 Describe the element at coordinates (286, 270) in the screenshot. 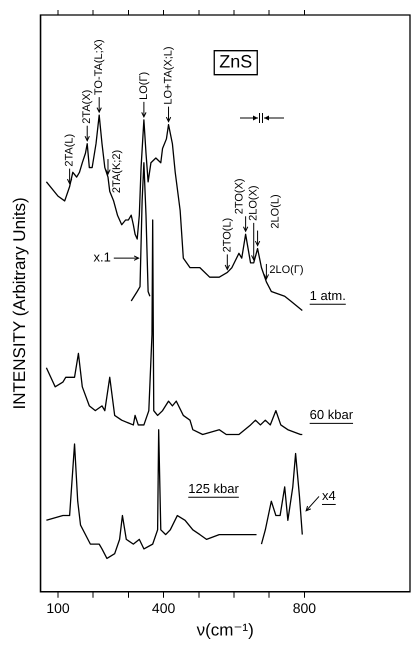

I see `annotation: 2LO(Γ)` at that location.